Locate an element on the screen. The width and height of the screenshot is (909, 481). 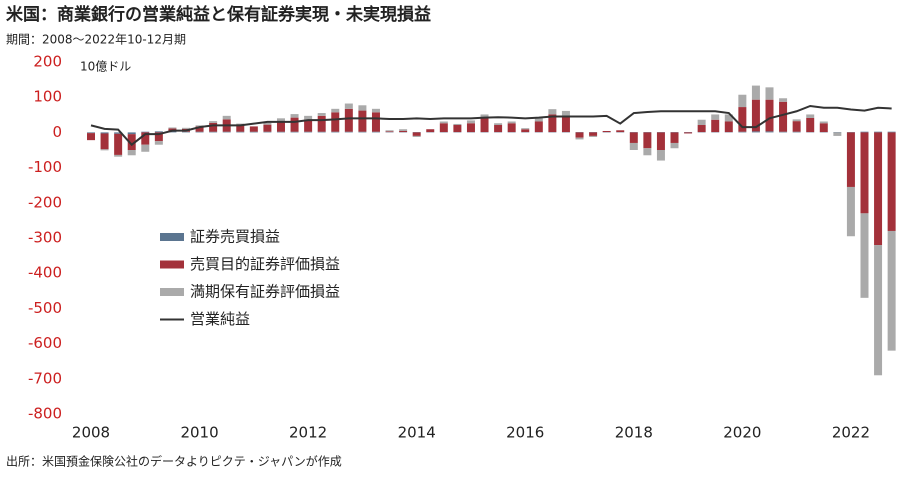
y-tick-label: -800 is located at coordinates (45, 414).